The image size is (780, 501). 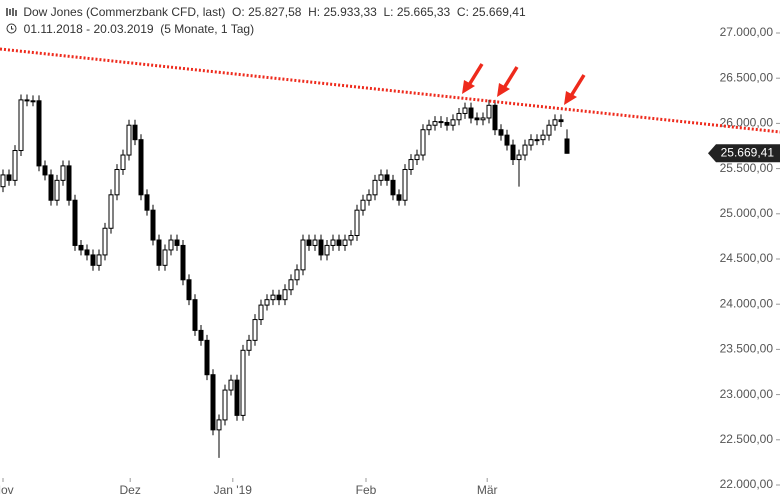 What do you see at coordinates (747, 213) in the screenshot?
I see `y-tick-label: 25.000,00` at bounding box center [747, 213].